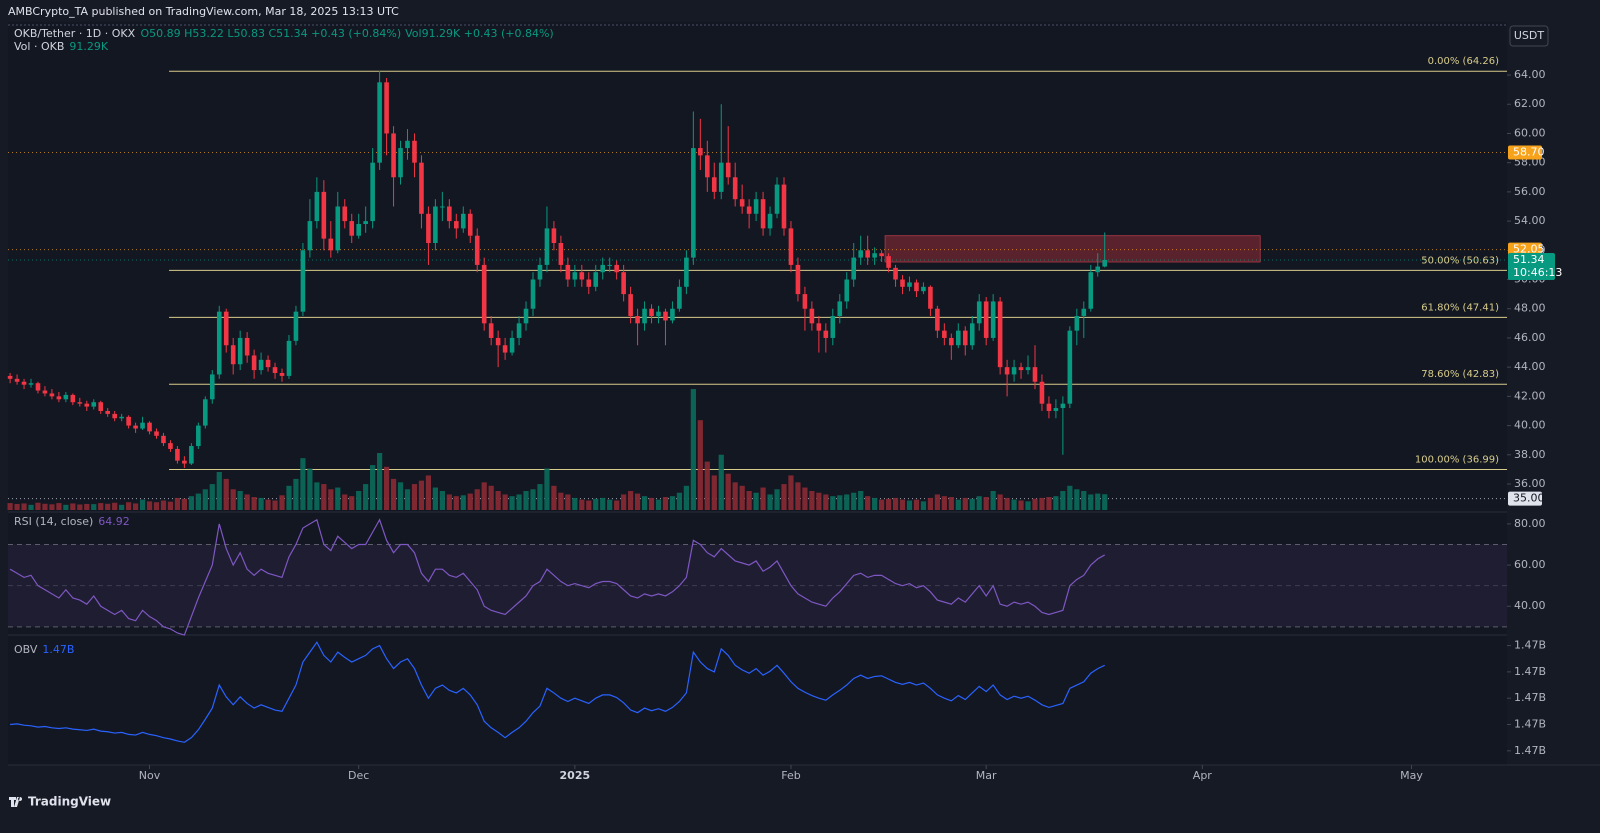 This screenshot has width=1600, height=833. Describe the element at coordinates (16, 802) in the screenshot. I see `footer-logo` at that location.